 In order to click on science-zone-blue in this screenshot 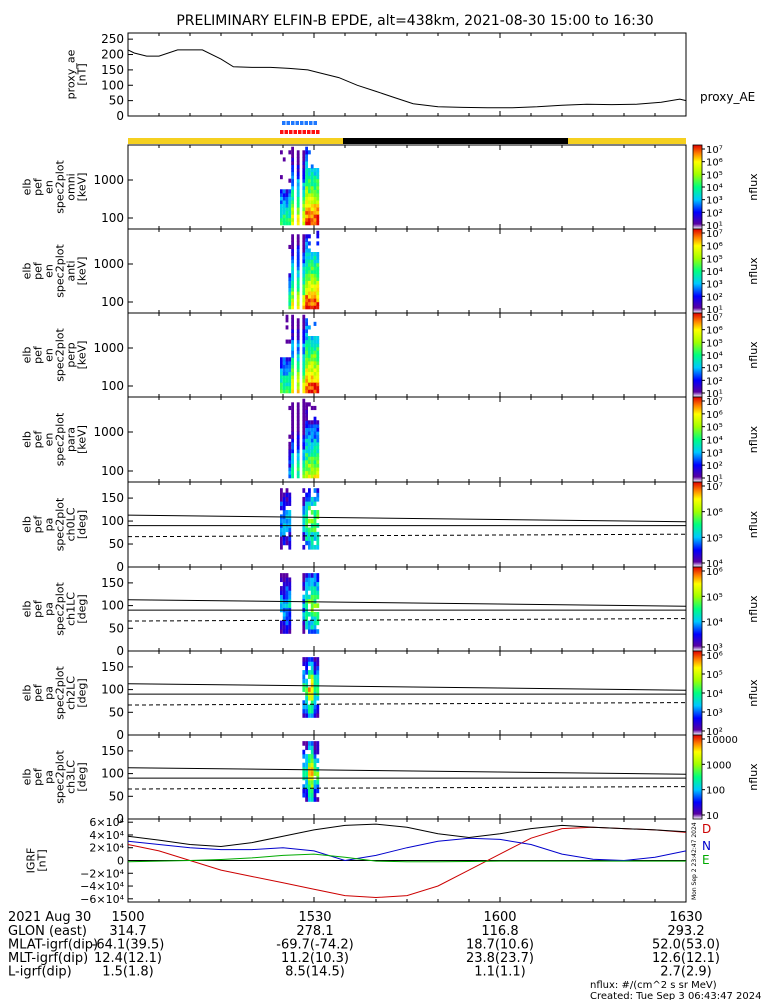, I will do `click(302, 123)`.